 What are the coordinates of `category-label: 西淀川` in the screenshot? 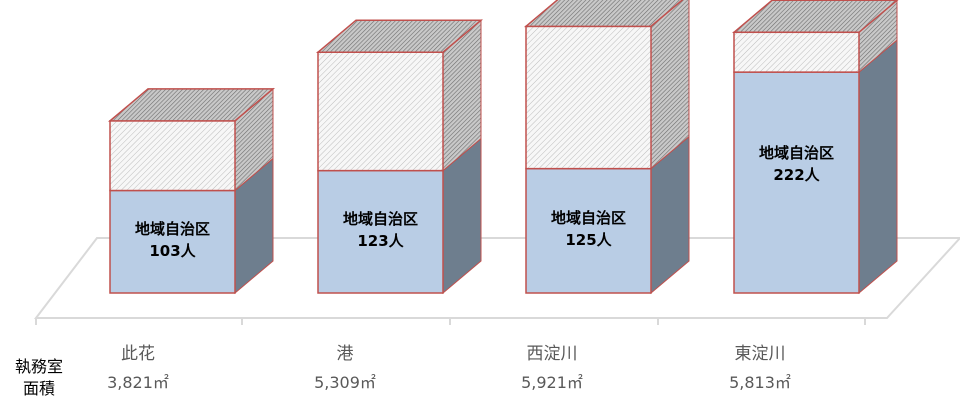 It's located at (552, 354).